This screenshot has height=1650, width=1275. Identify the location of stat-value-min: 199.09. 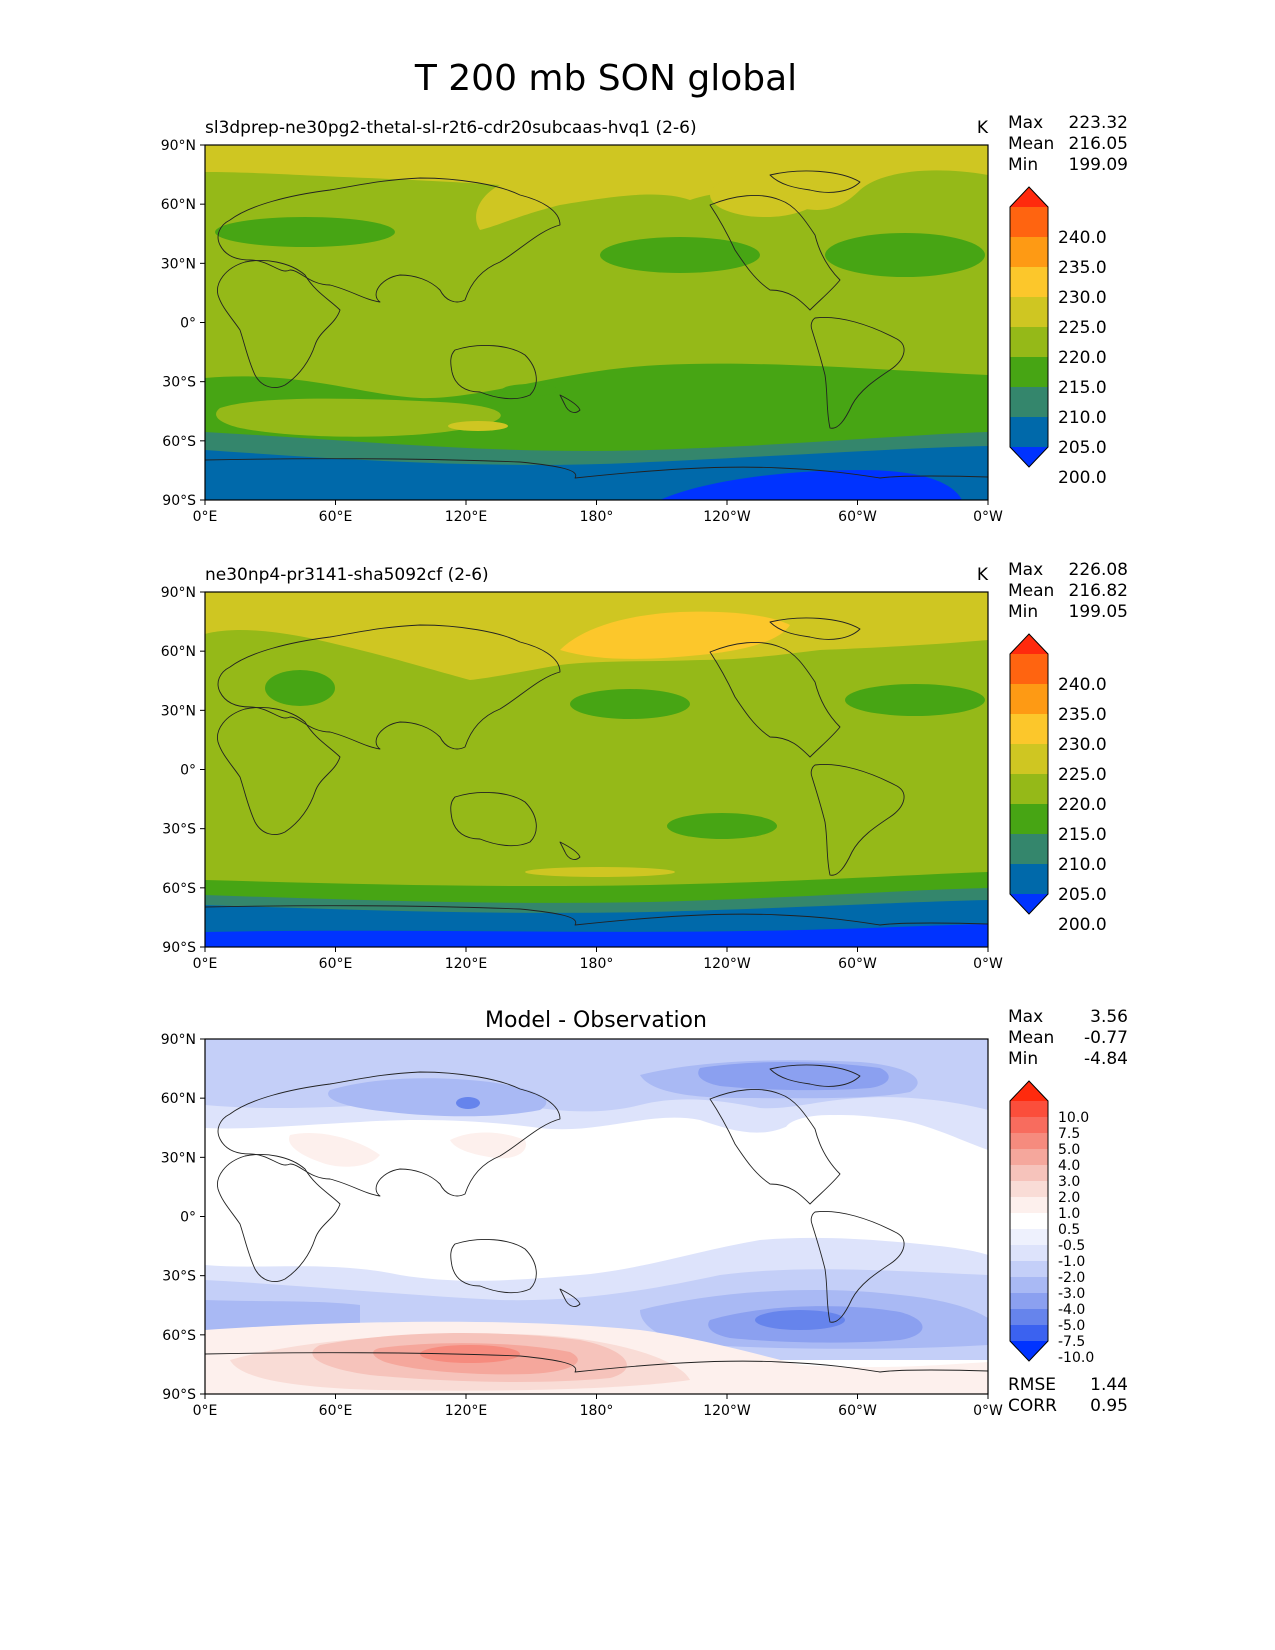
(1098, 165).